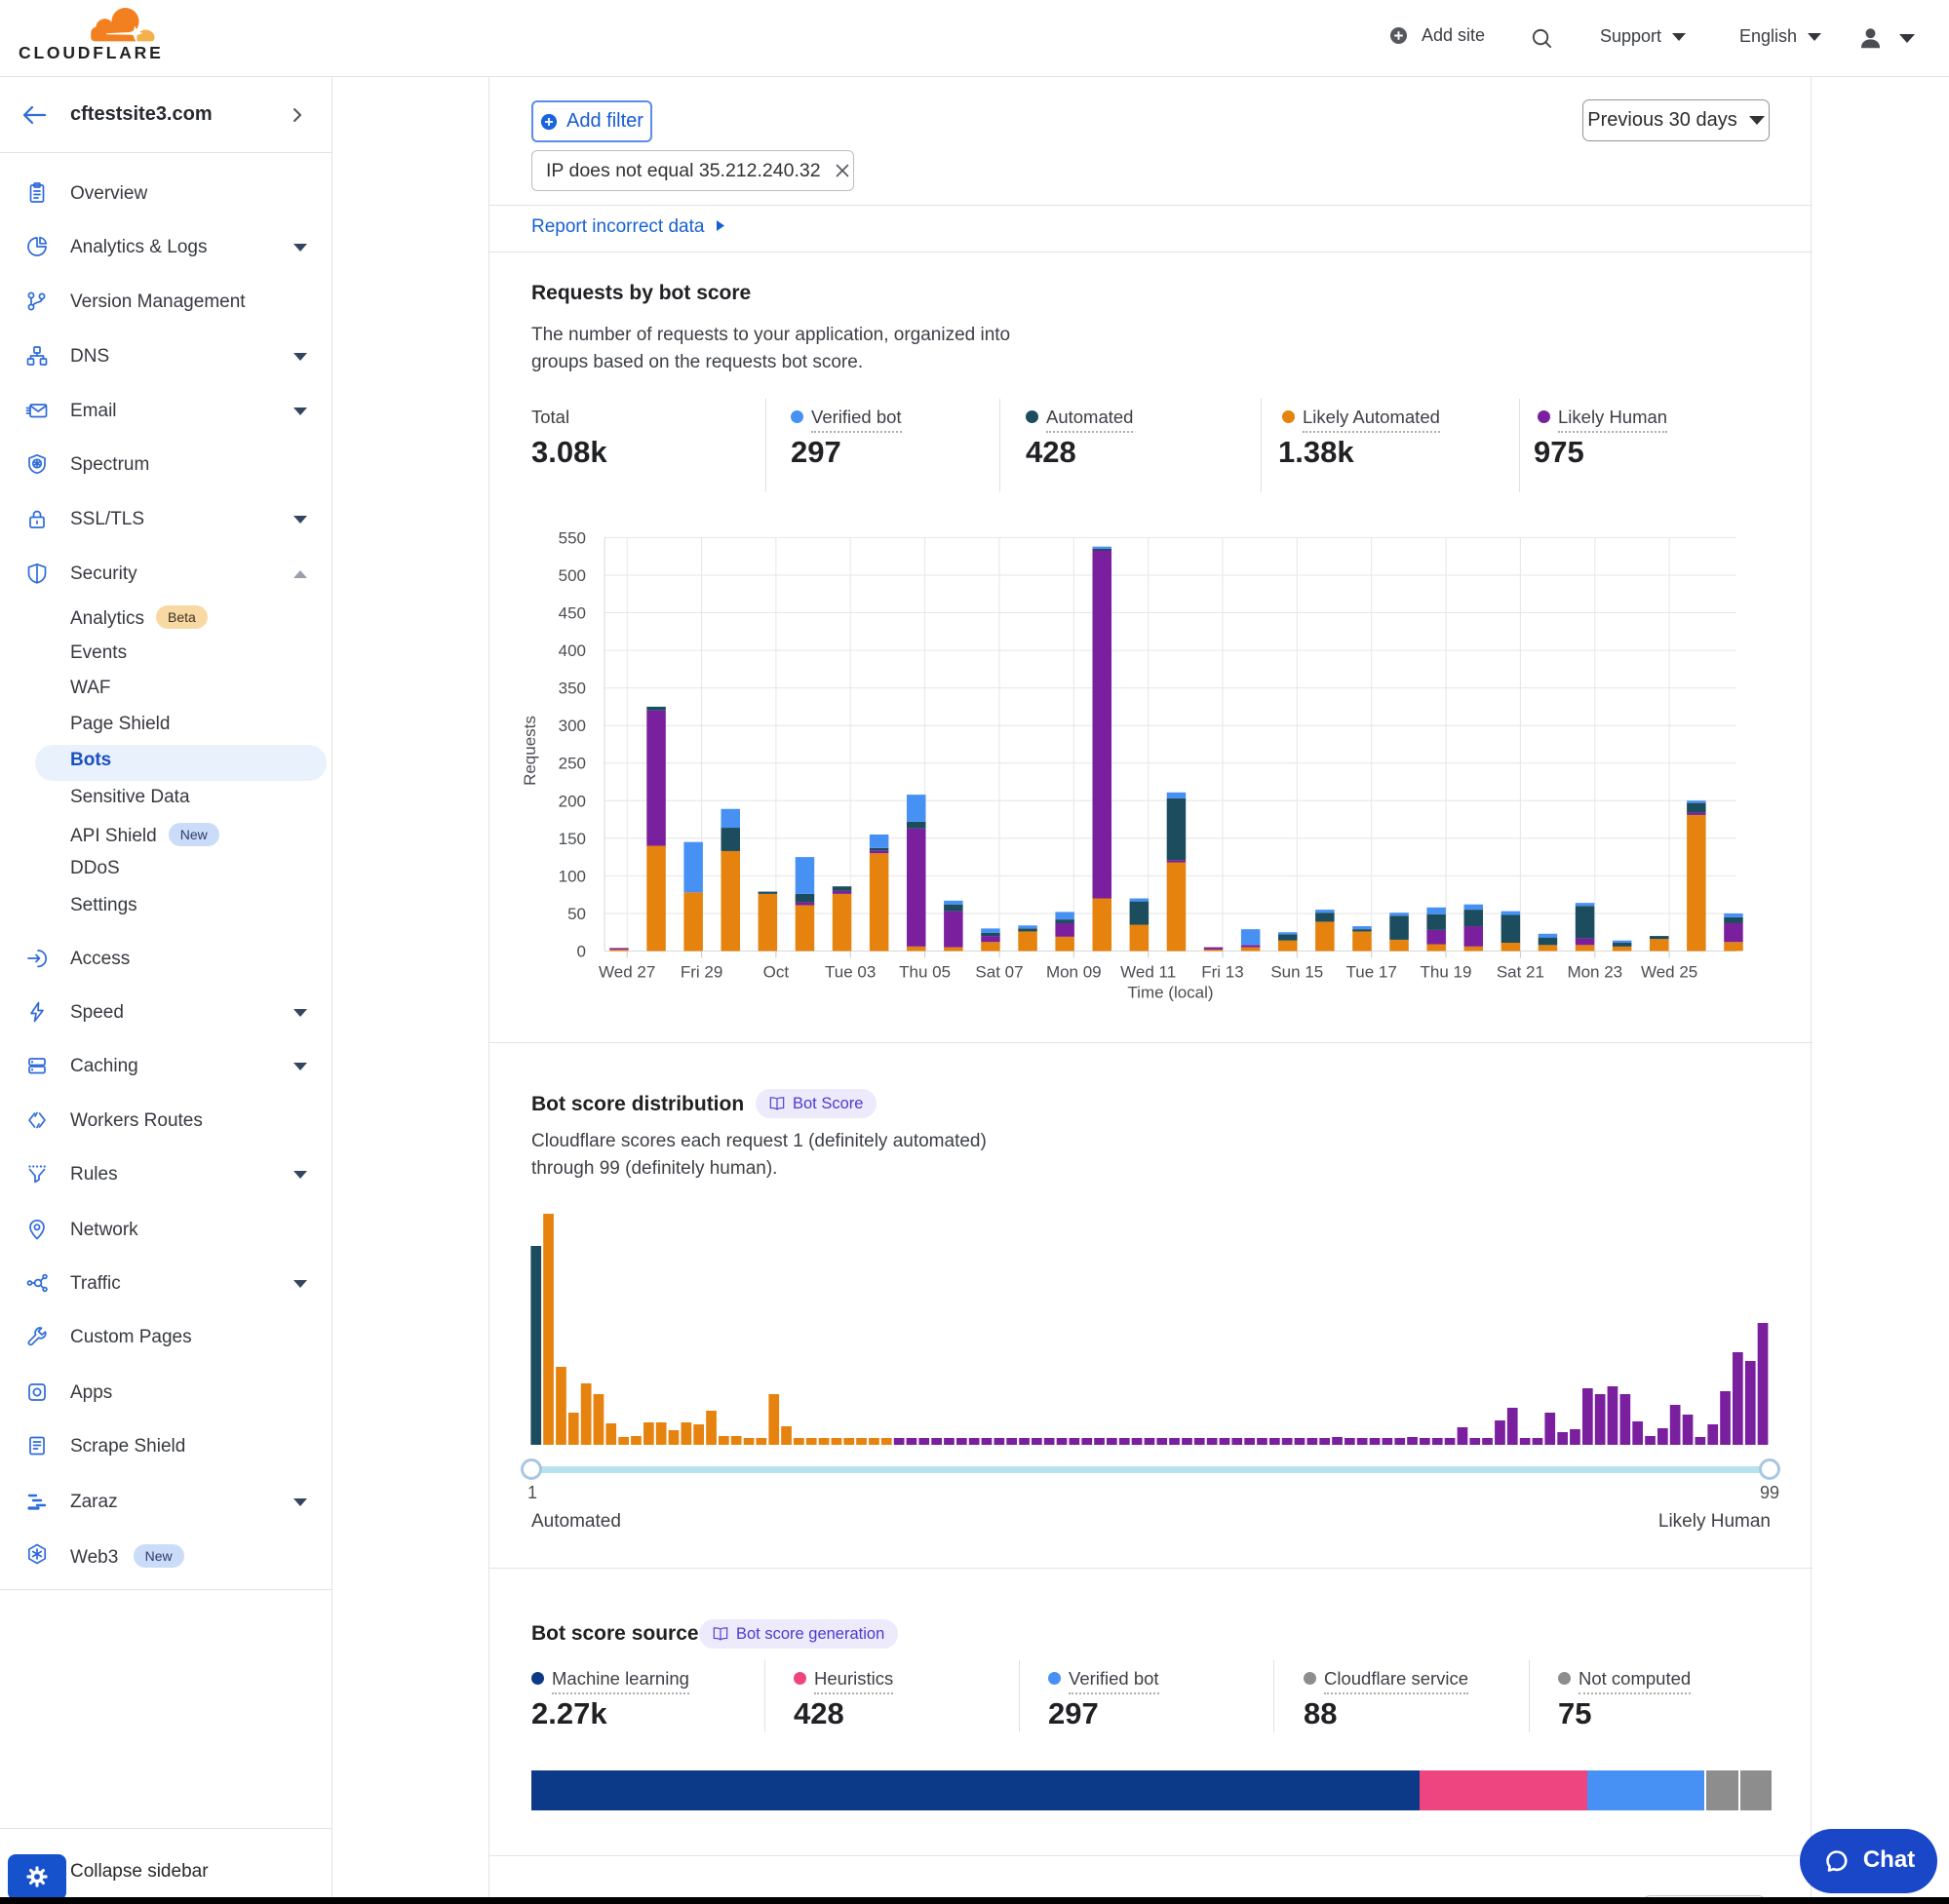 The height and width of the screenshot is (1904, 1949). I want to click on svg-text: Tue 03, so click(851, 972).